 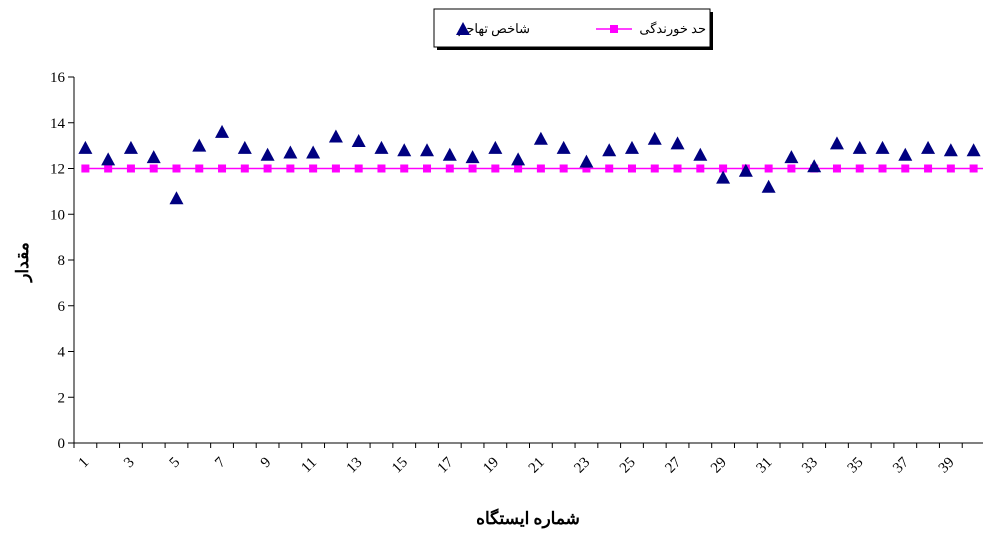 What do you see at coordinates (446, 465) in the screenshot?
I see `x-tick-label: 17` at bounding box center [446, 465].